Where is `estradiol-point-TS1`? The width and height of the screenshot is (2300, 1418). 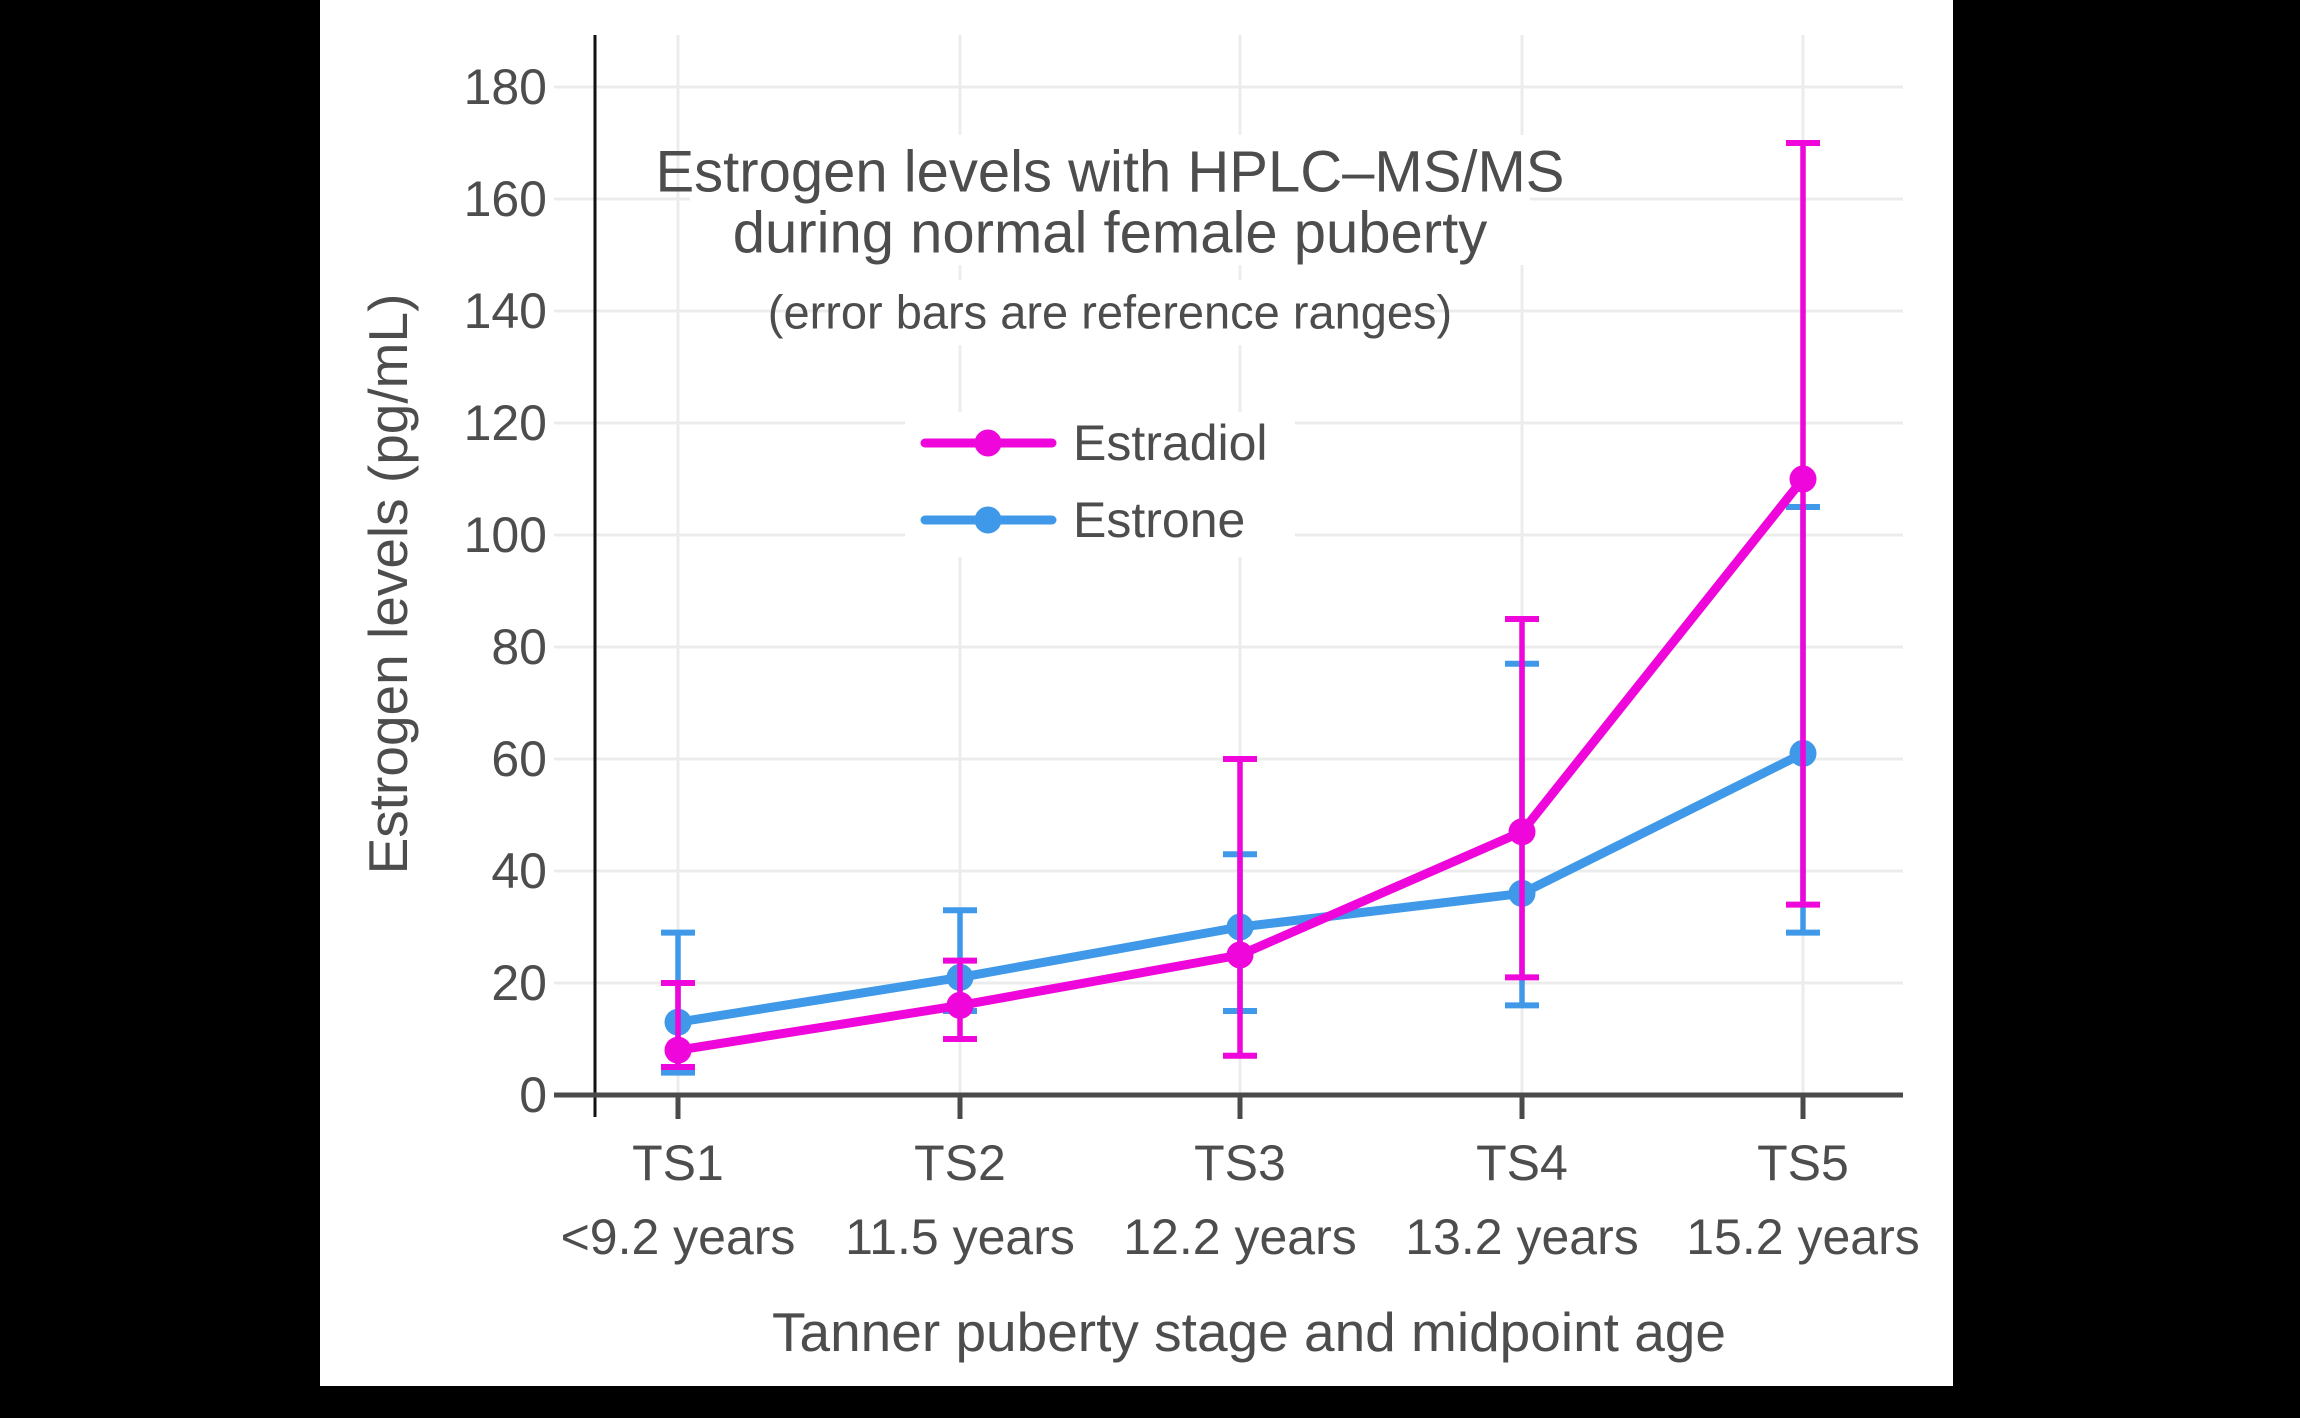
estradiol-point-TS1 is located at coordinates (678, 1050).